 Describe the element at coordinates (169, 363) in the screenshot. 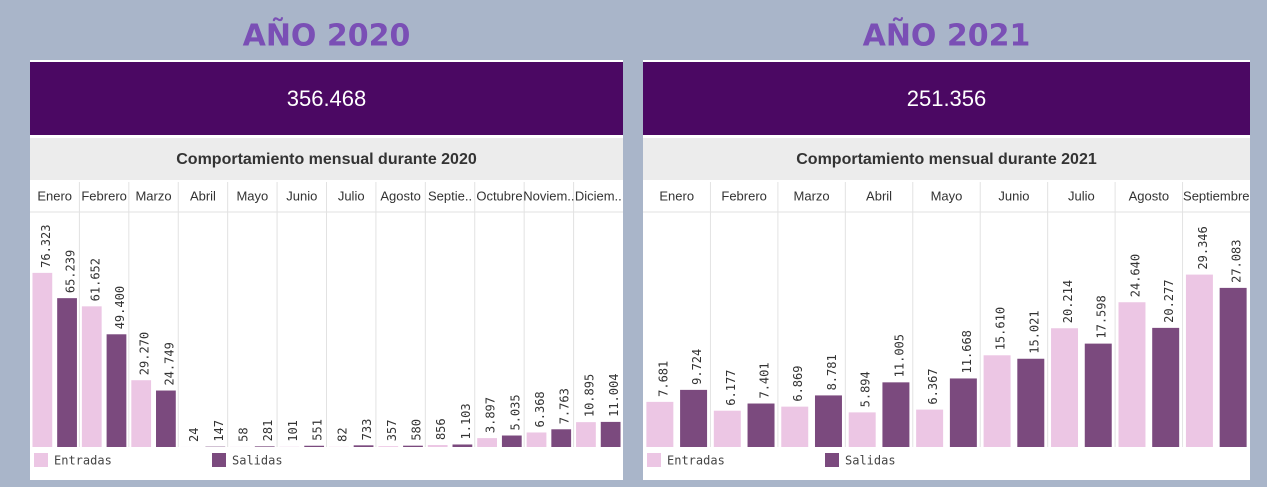

I see `value-label: 24.749` at that location.